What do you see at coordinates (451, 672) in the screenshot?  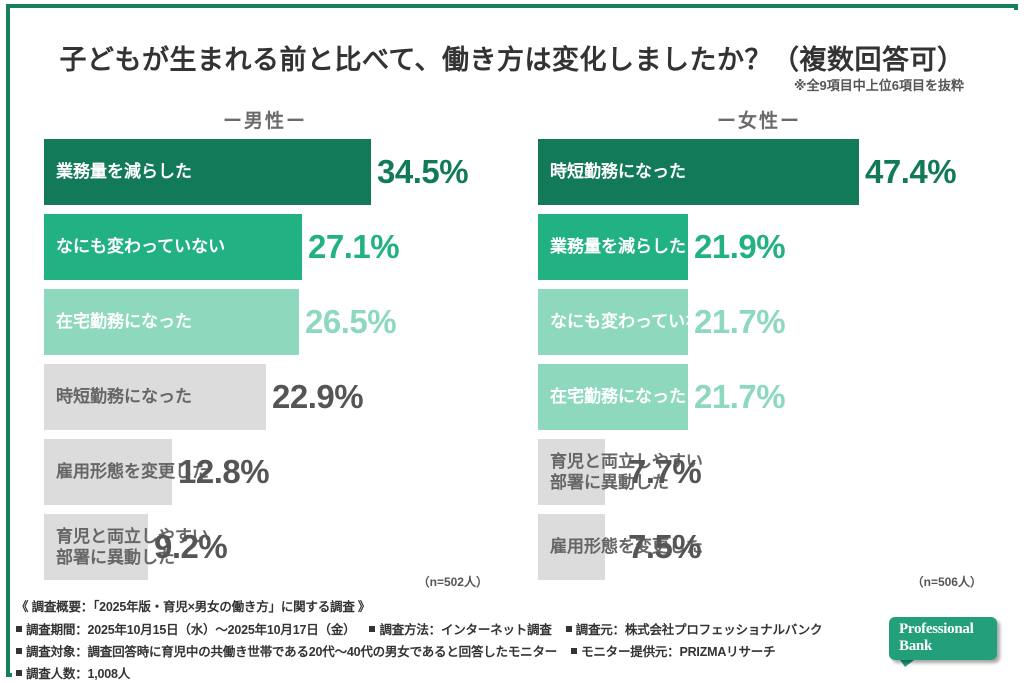 I see `footer-line: 調査人数：1,008人` at bounding box center [451, 672].